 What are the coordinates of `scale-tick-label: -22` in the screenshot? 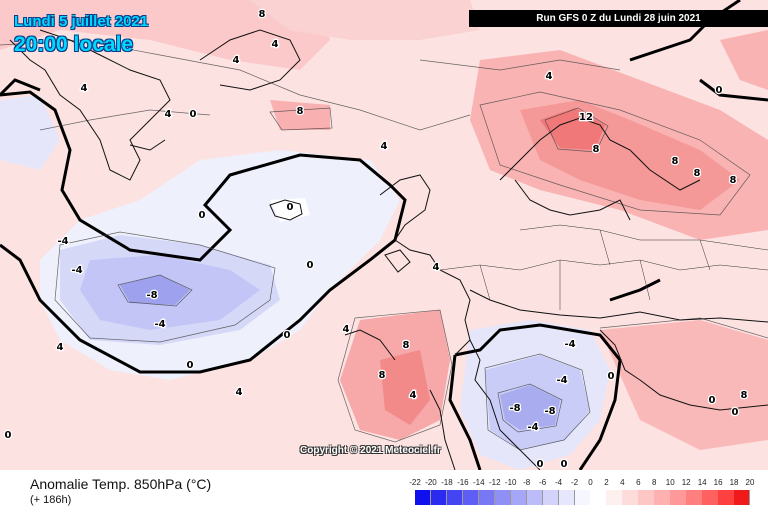 It's located at (415, 482).